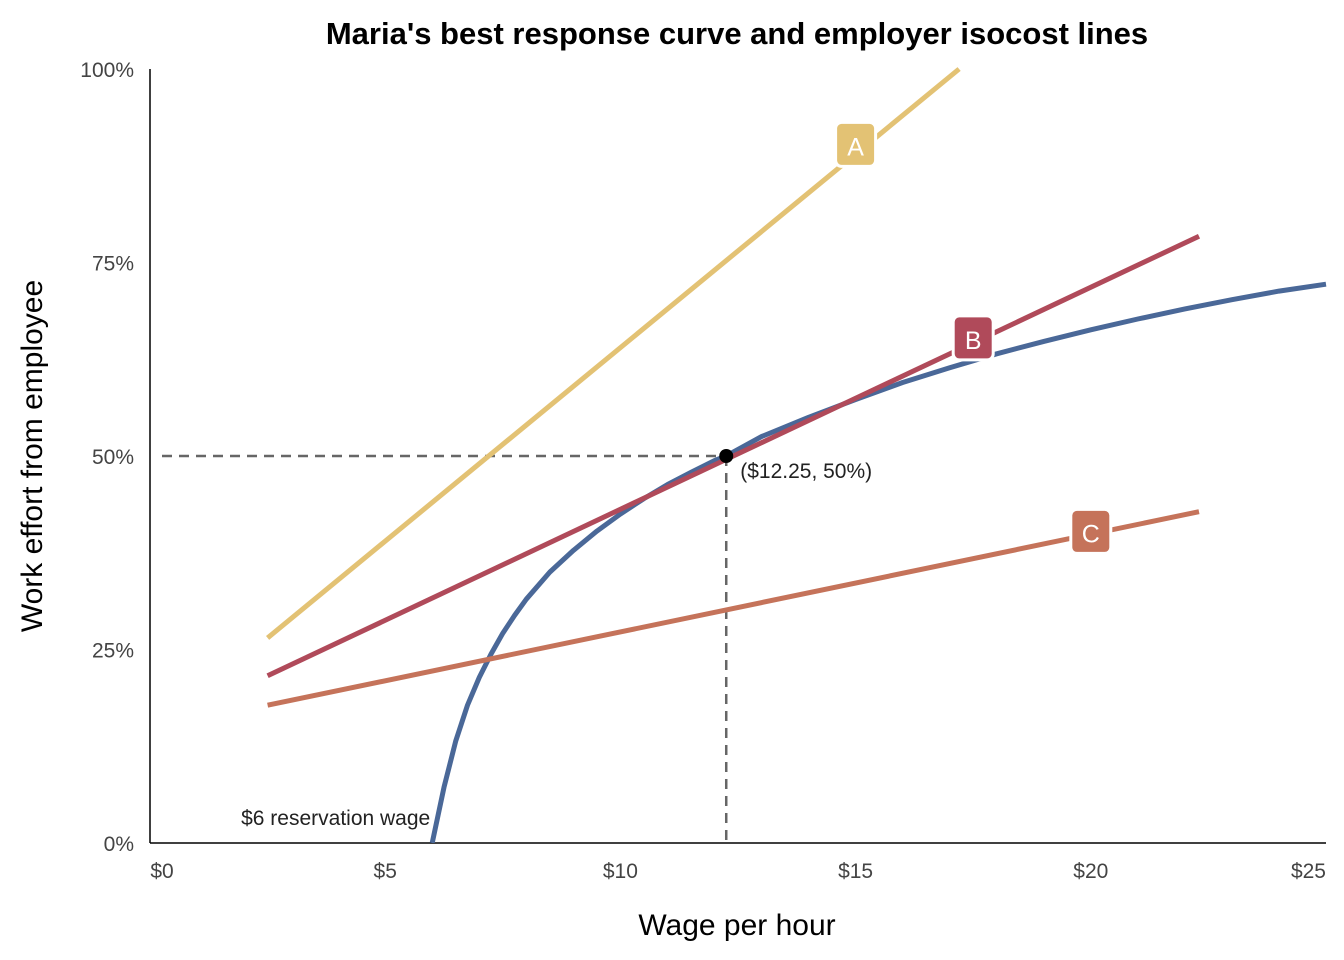 This screenshot has width=1344, height=960. I want to click on y-tick-label: 75%, so click(113, 264).